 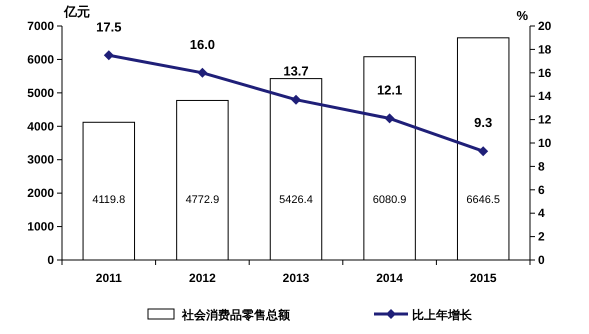 I want to click on y-axis-title: 亿元, so click(x=76, y=11).